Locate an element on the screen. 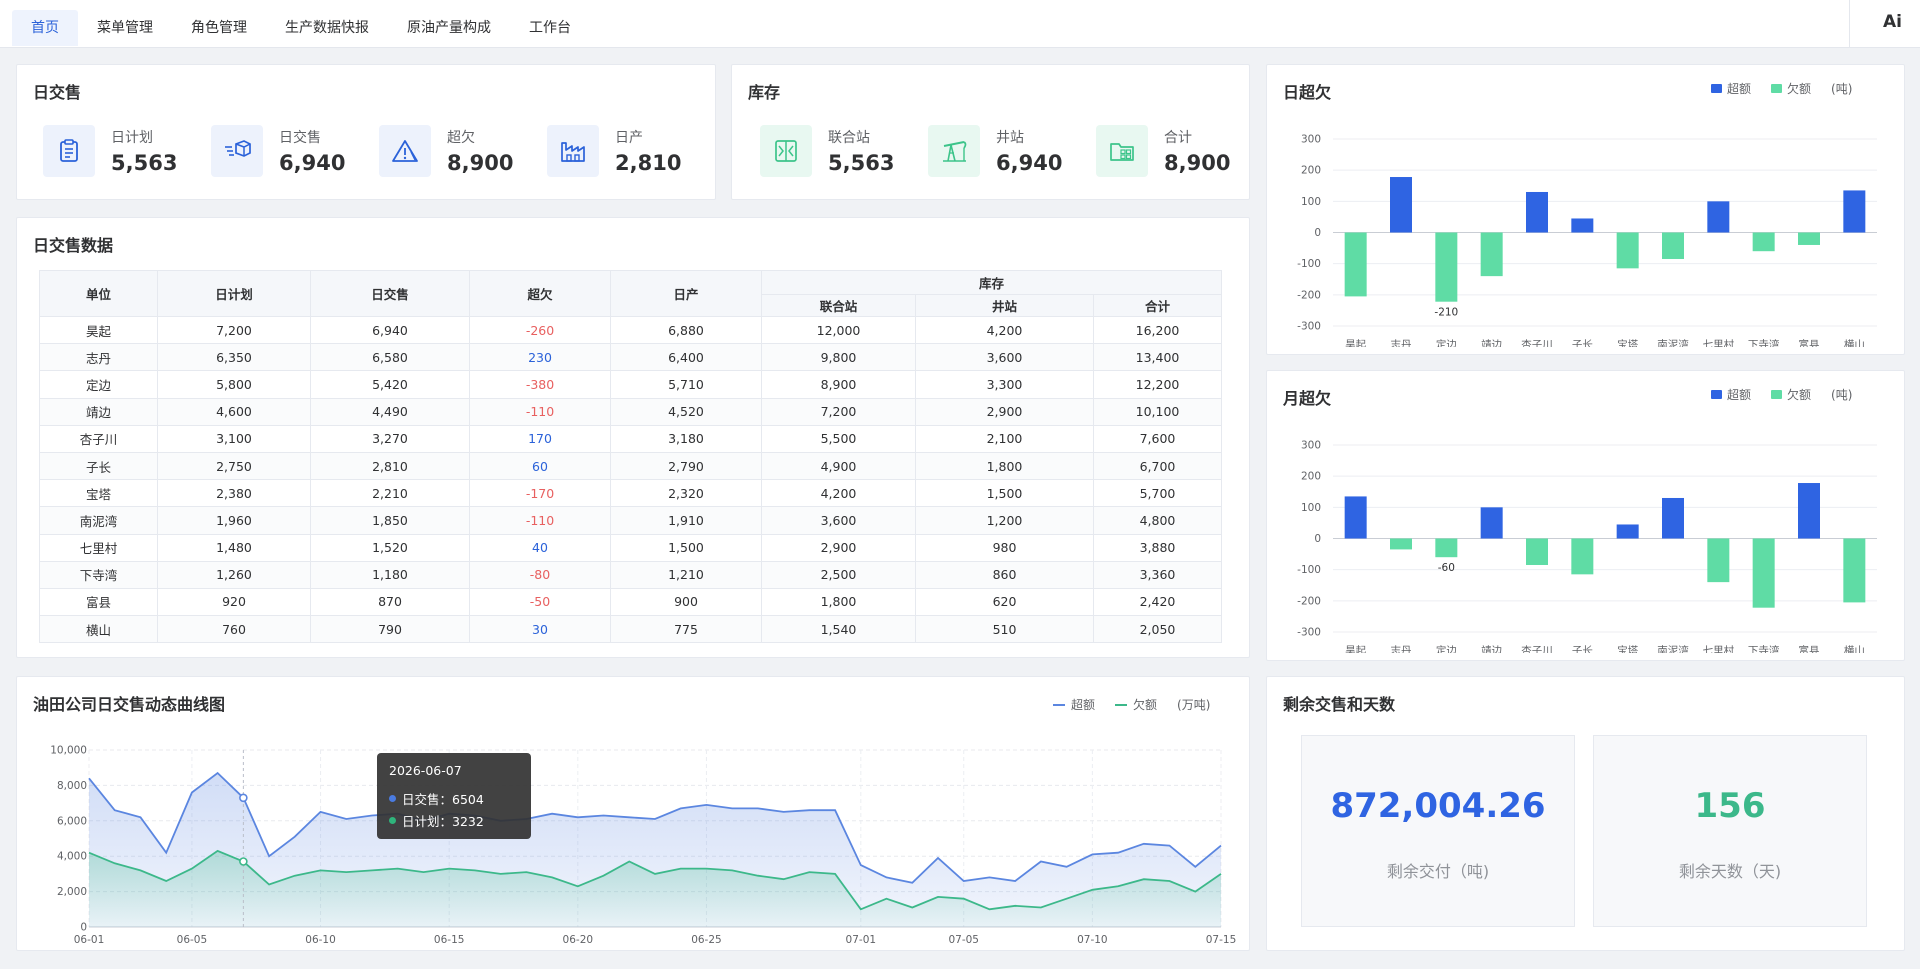 The image size is (1920, 969). oil-pump-icon is located at coordinates (954, 151).